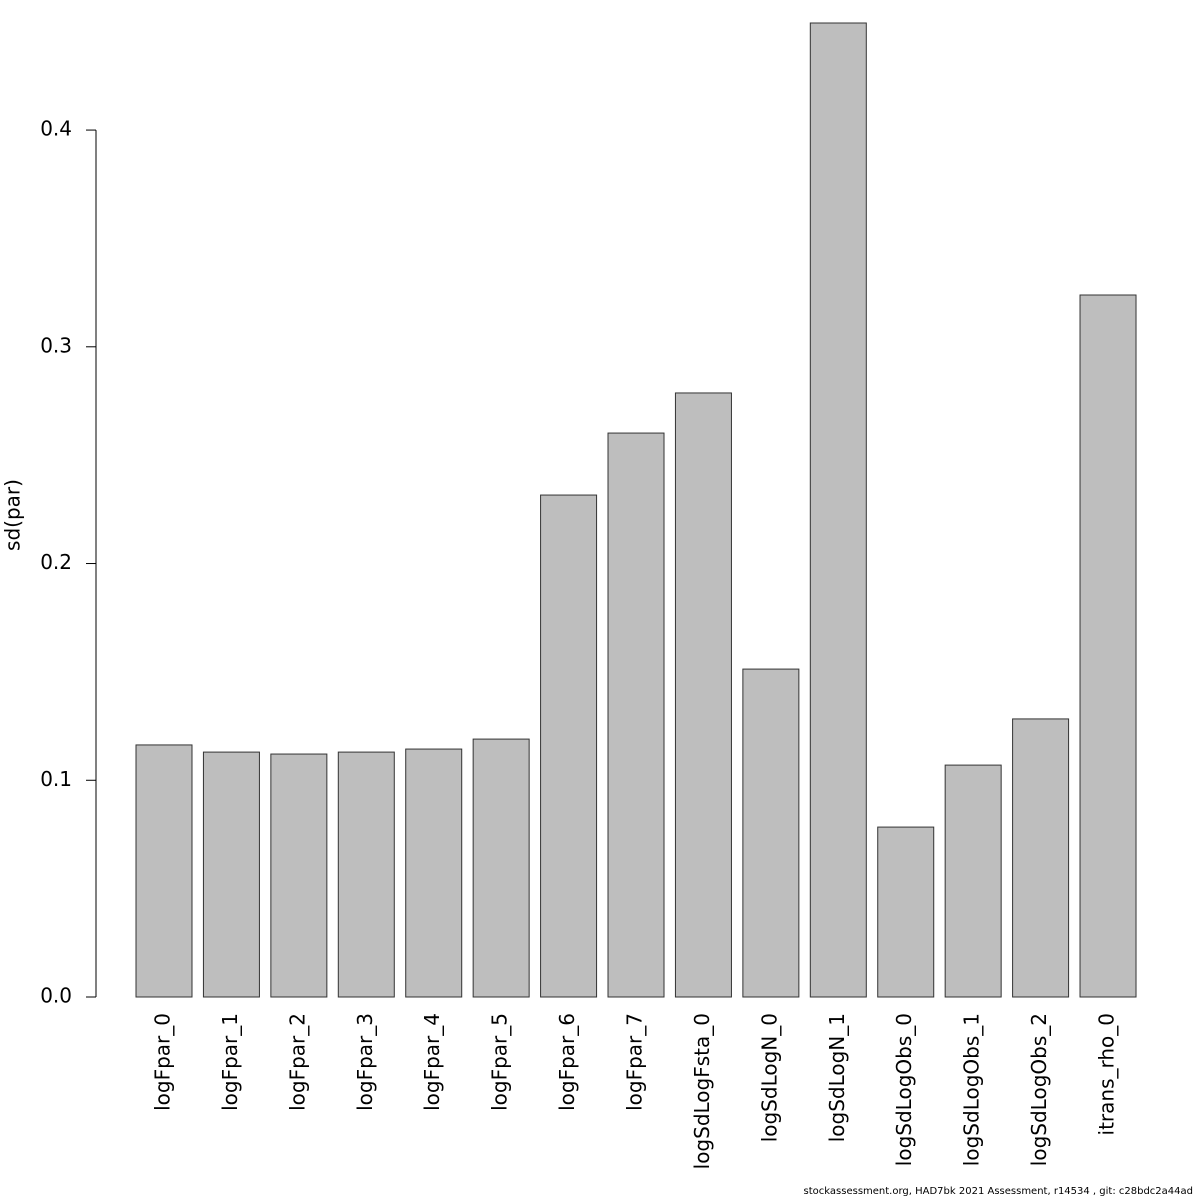 Image resolution: width=1200 pixels, height=1204 pixels. I want to click on x-tick-label: logSdLogObs_0, so click(904, 1089).